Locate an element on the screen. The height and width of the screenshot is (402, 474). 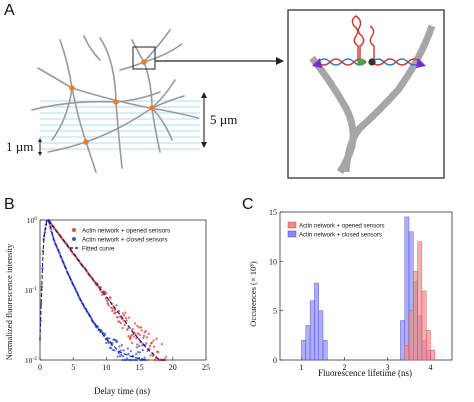
dna-sensor is located at coordinates (369, 41).